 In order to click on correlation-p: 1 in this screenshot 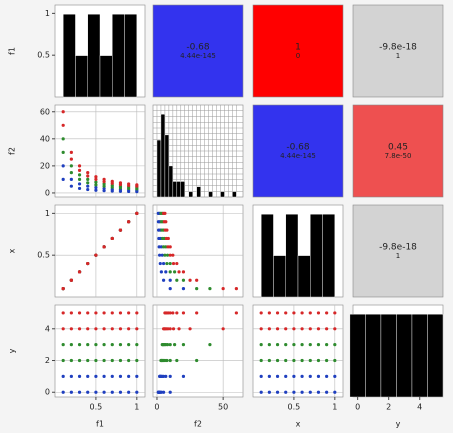, I will do `click(398, 256)`.